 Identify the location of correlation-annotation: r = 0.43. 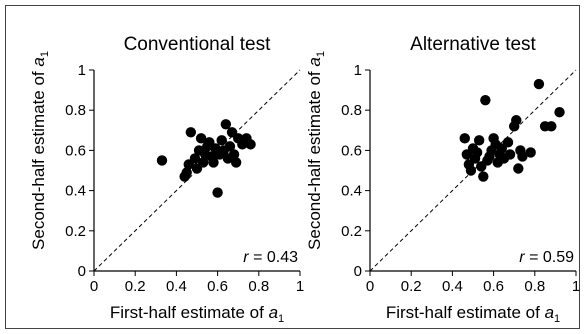
(270, 257).